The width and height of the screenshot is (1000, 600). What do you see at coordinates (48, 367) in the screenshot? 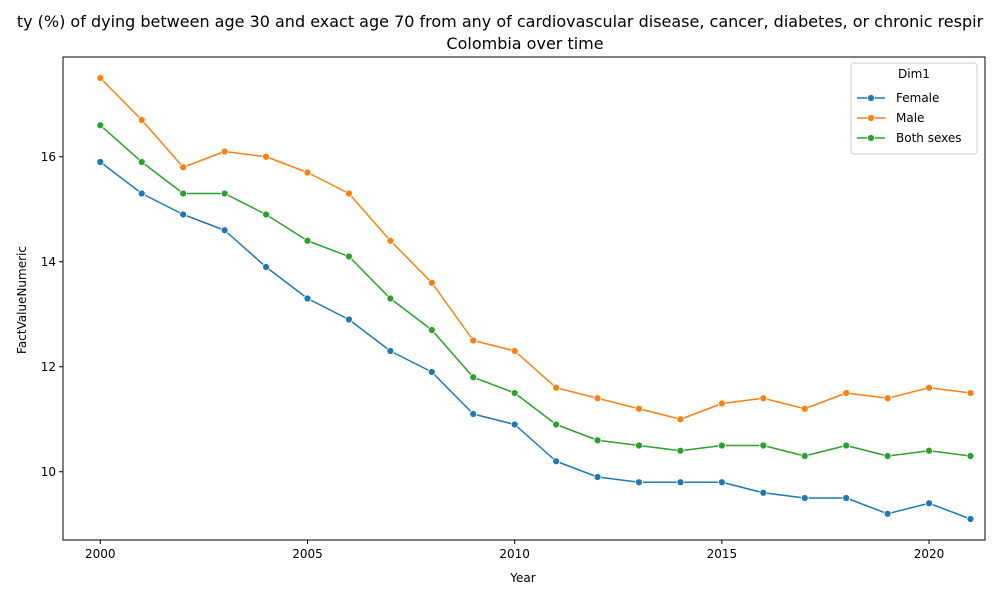
I see `y-tick-label: 12` at bounding box center [48, 367].